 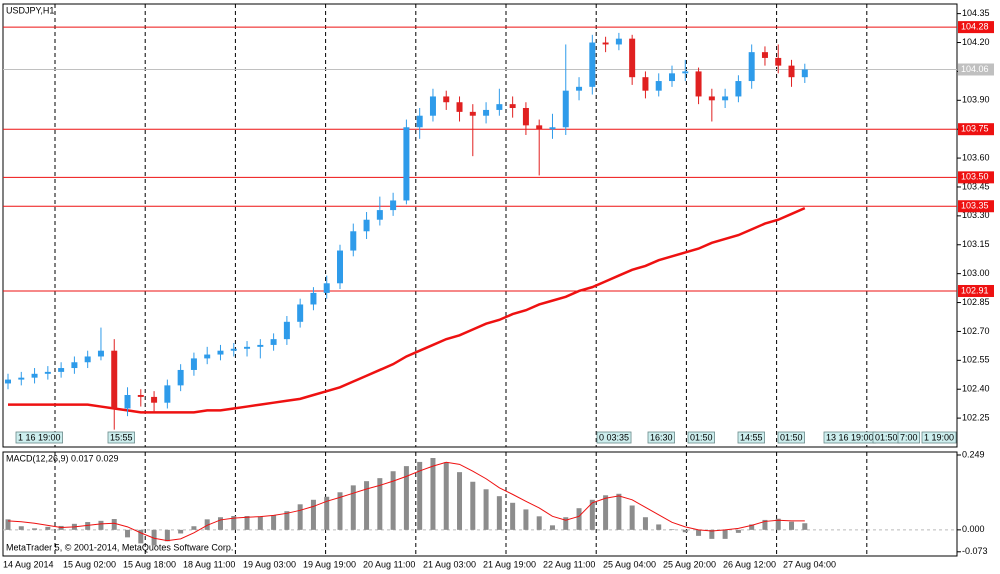 I want to click on signal-line, so click(x=406, y=501).